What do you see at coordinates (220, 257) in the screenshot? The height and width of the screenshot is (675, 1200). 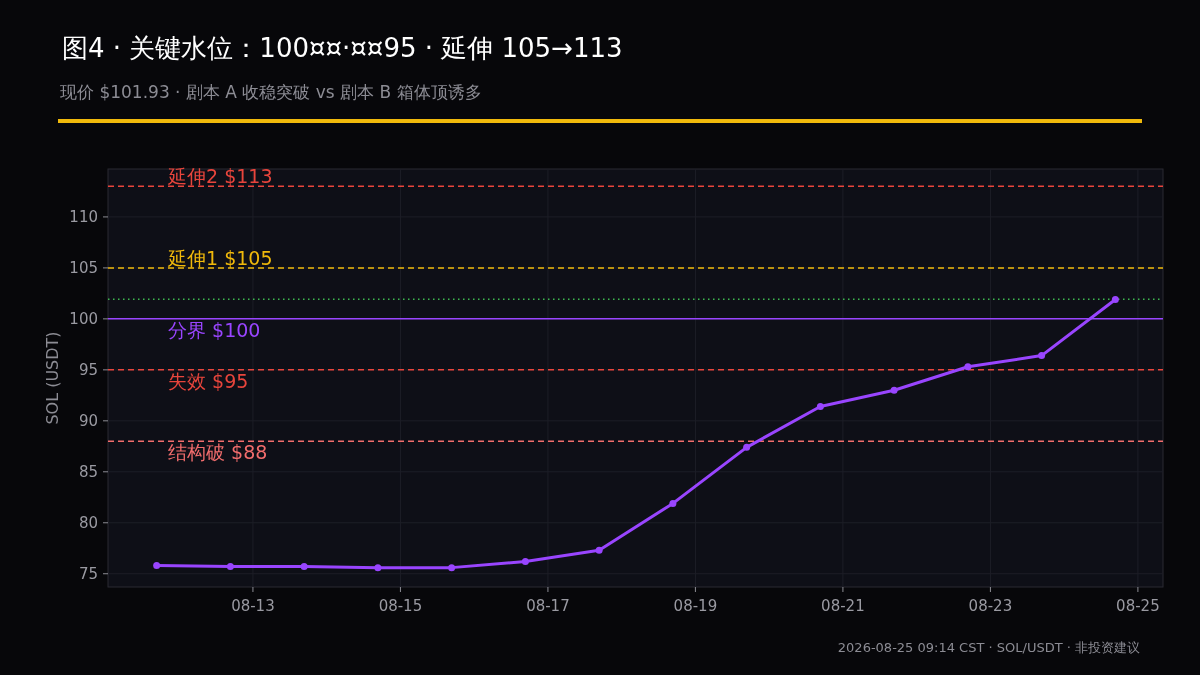 I see `ref-label: 延伸1 $105` at bounding box center [220, 257].